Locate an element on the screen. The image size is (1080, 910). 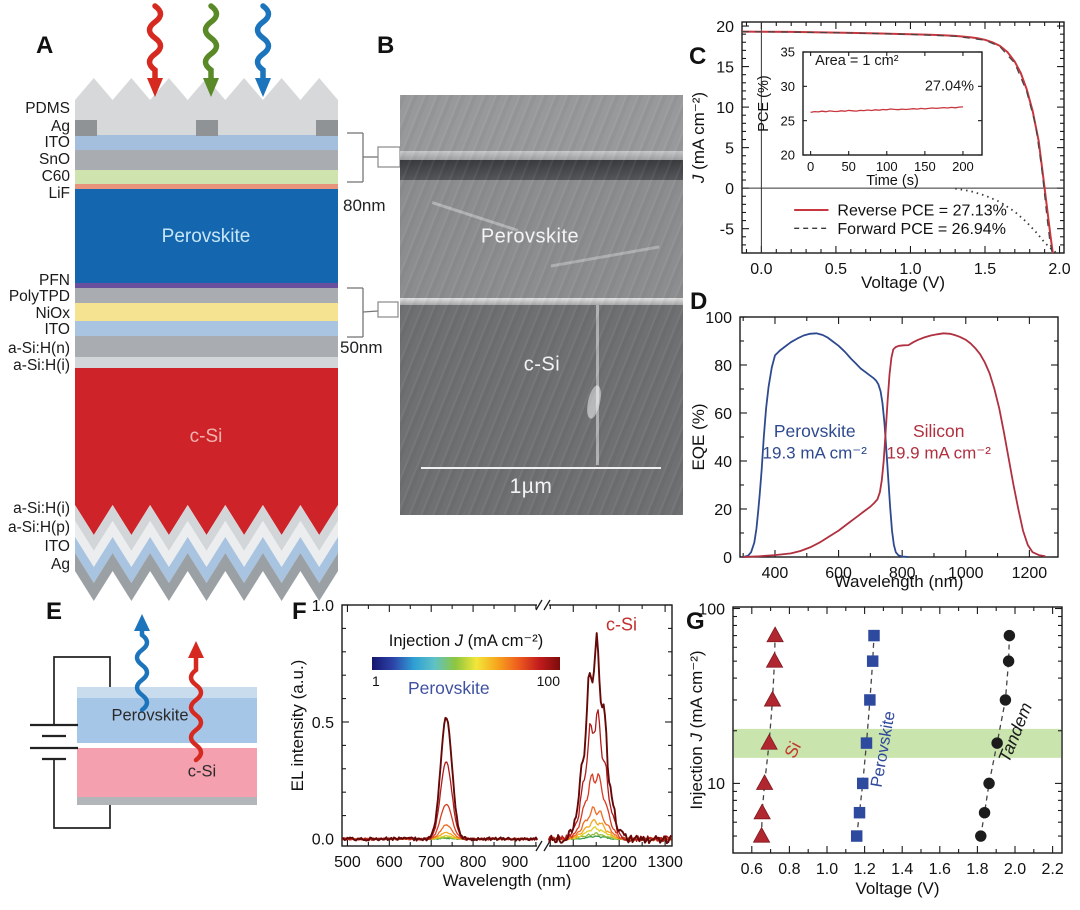
sem-bright-line is located at coordinates (541, 155).